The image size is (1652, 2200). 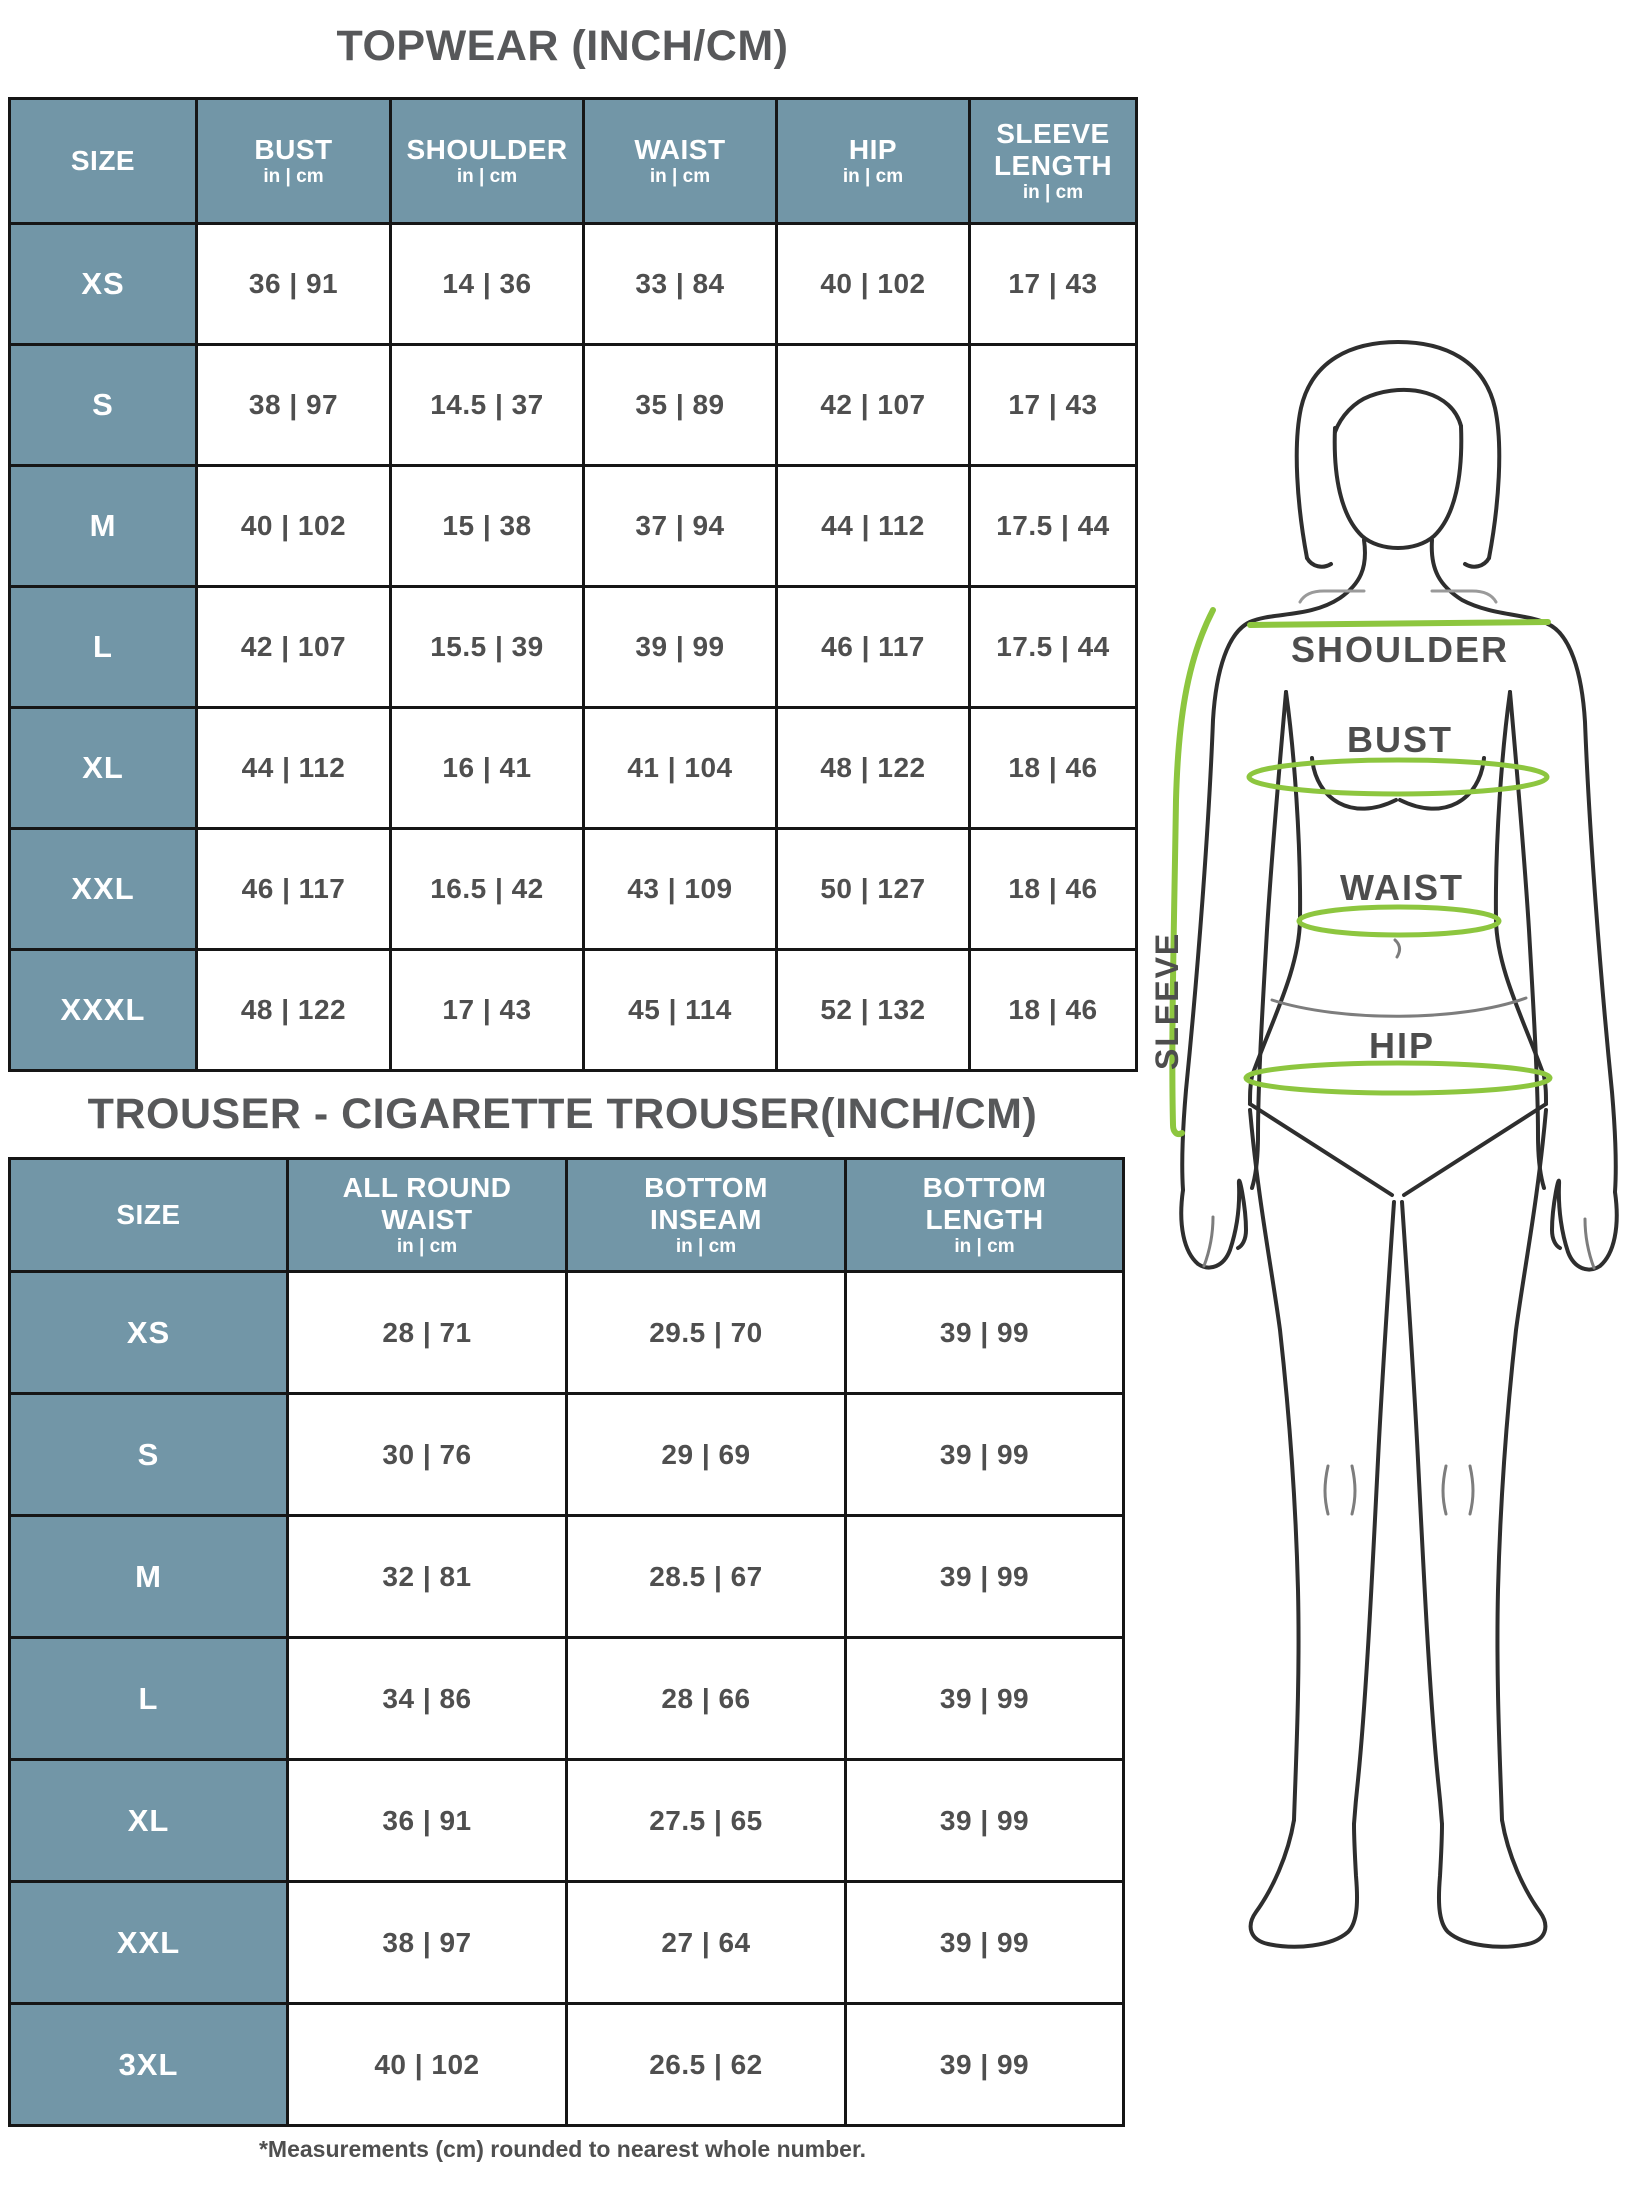 What do you see at coordinates (487, 889) in the screenshot?
I see `value-cell: 16.5 | 42` at bounding box center [487, 889].